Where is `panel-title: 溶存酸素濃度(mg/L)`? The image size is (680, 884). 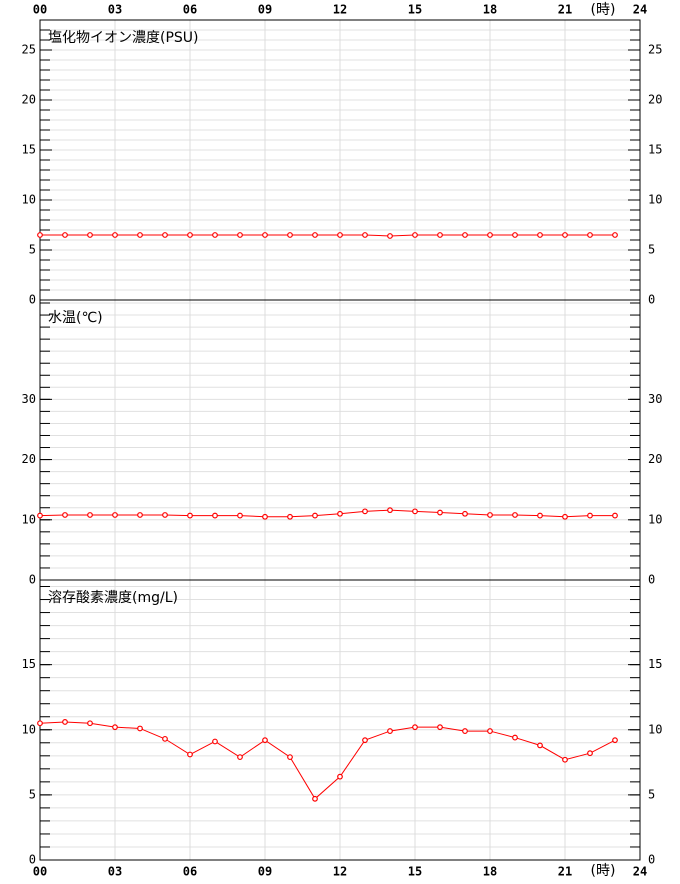
panel-title: 溶存酸素濃度(mg/L) is located at coordinates (113, 598).